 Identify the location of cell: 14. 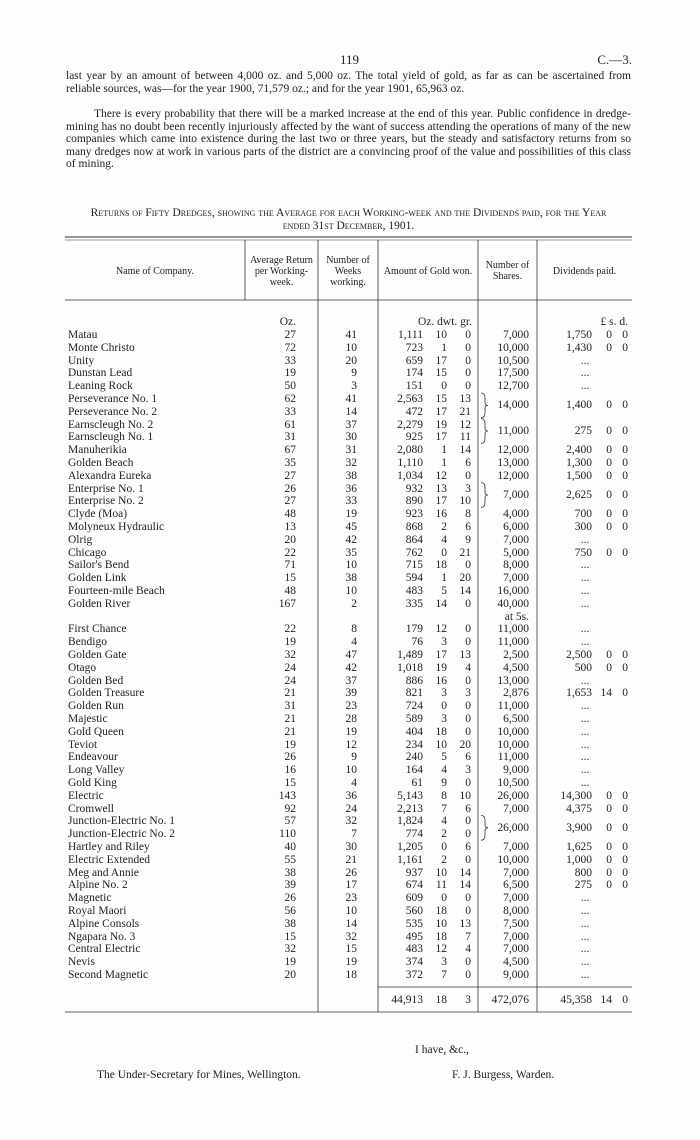
(606, 693).